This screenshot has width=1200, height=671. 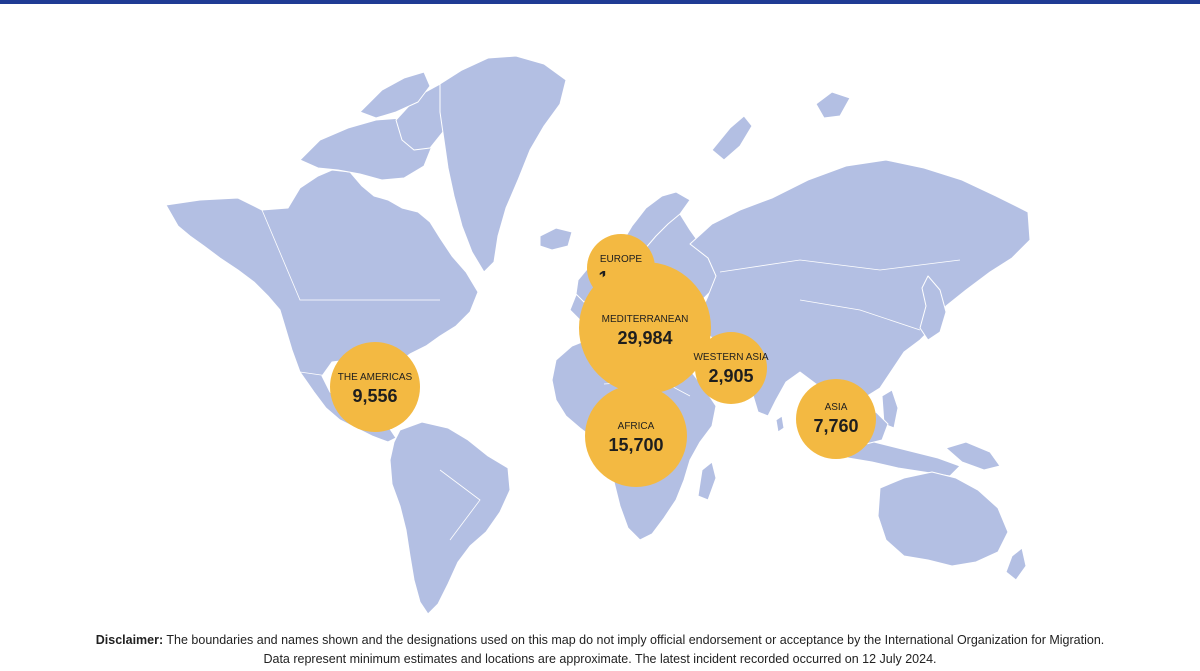 I want to click on land-new-zealand, so click(x=1016, y=564).